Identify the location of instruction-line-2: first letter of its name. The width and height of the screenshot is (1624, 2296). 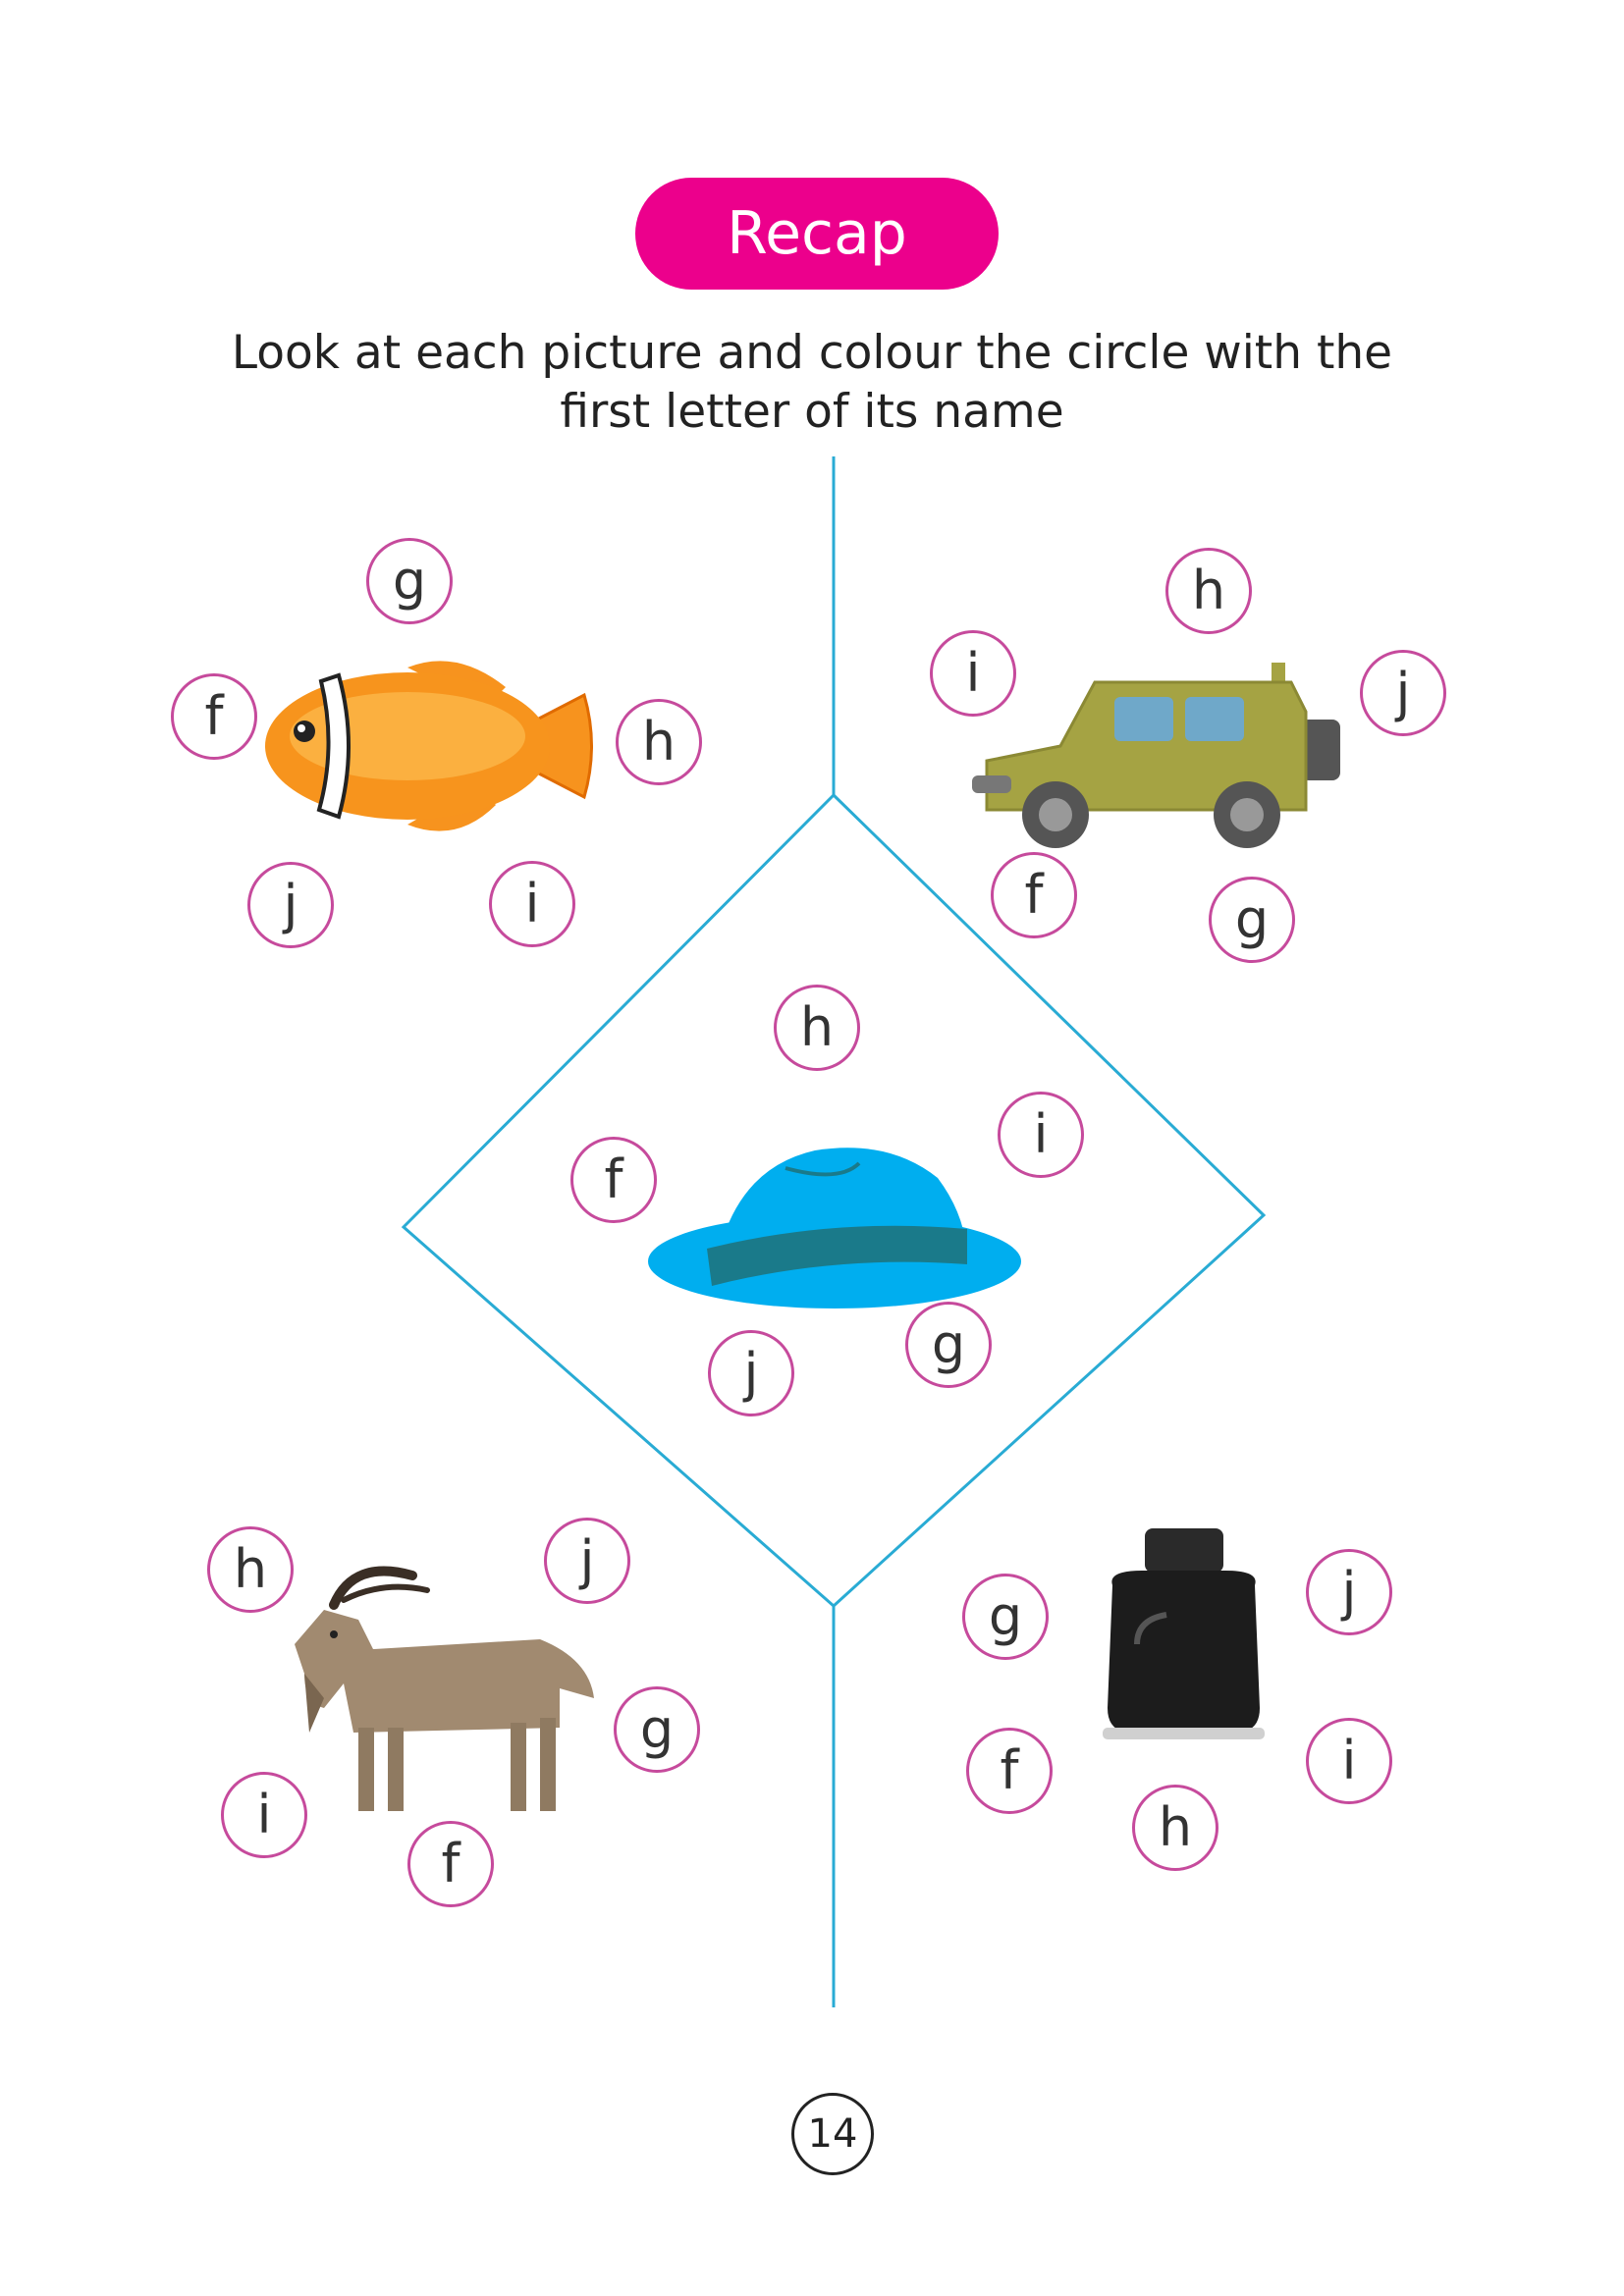
(812, 412).